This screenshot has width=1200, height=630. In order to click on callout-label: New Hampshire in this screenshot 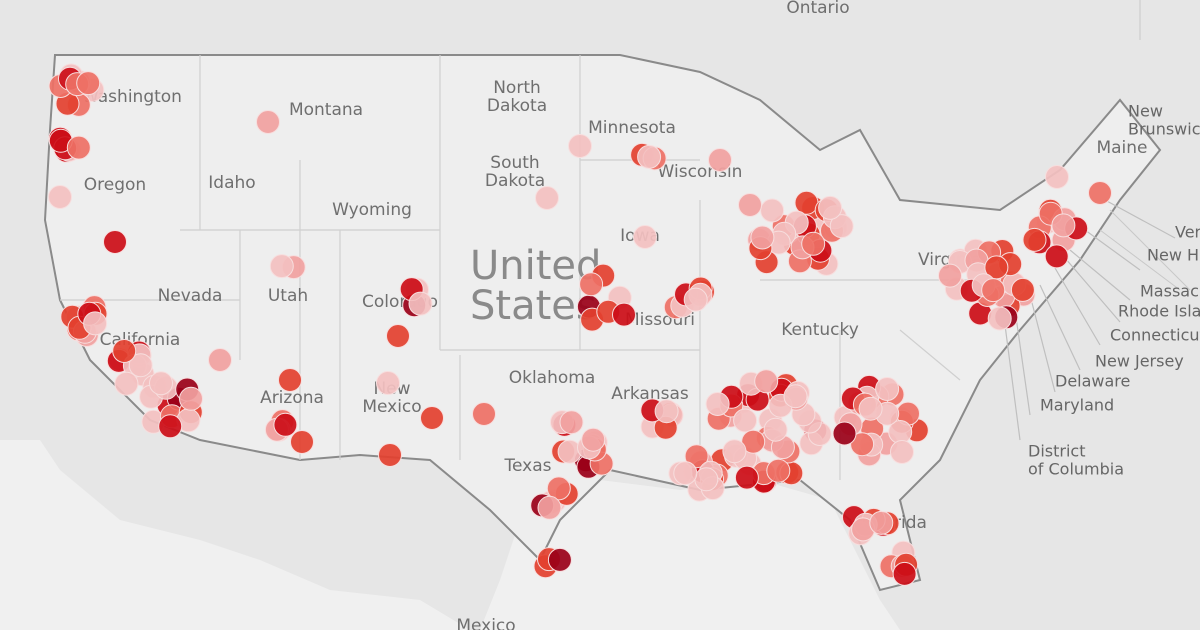, I will do `click(1173, 255)`.